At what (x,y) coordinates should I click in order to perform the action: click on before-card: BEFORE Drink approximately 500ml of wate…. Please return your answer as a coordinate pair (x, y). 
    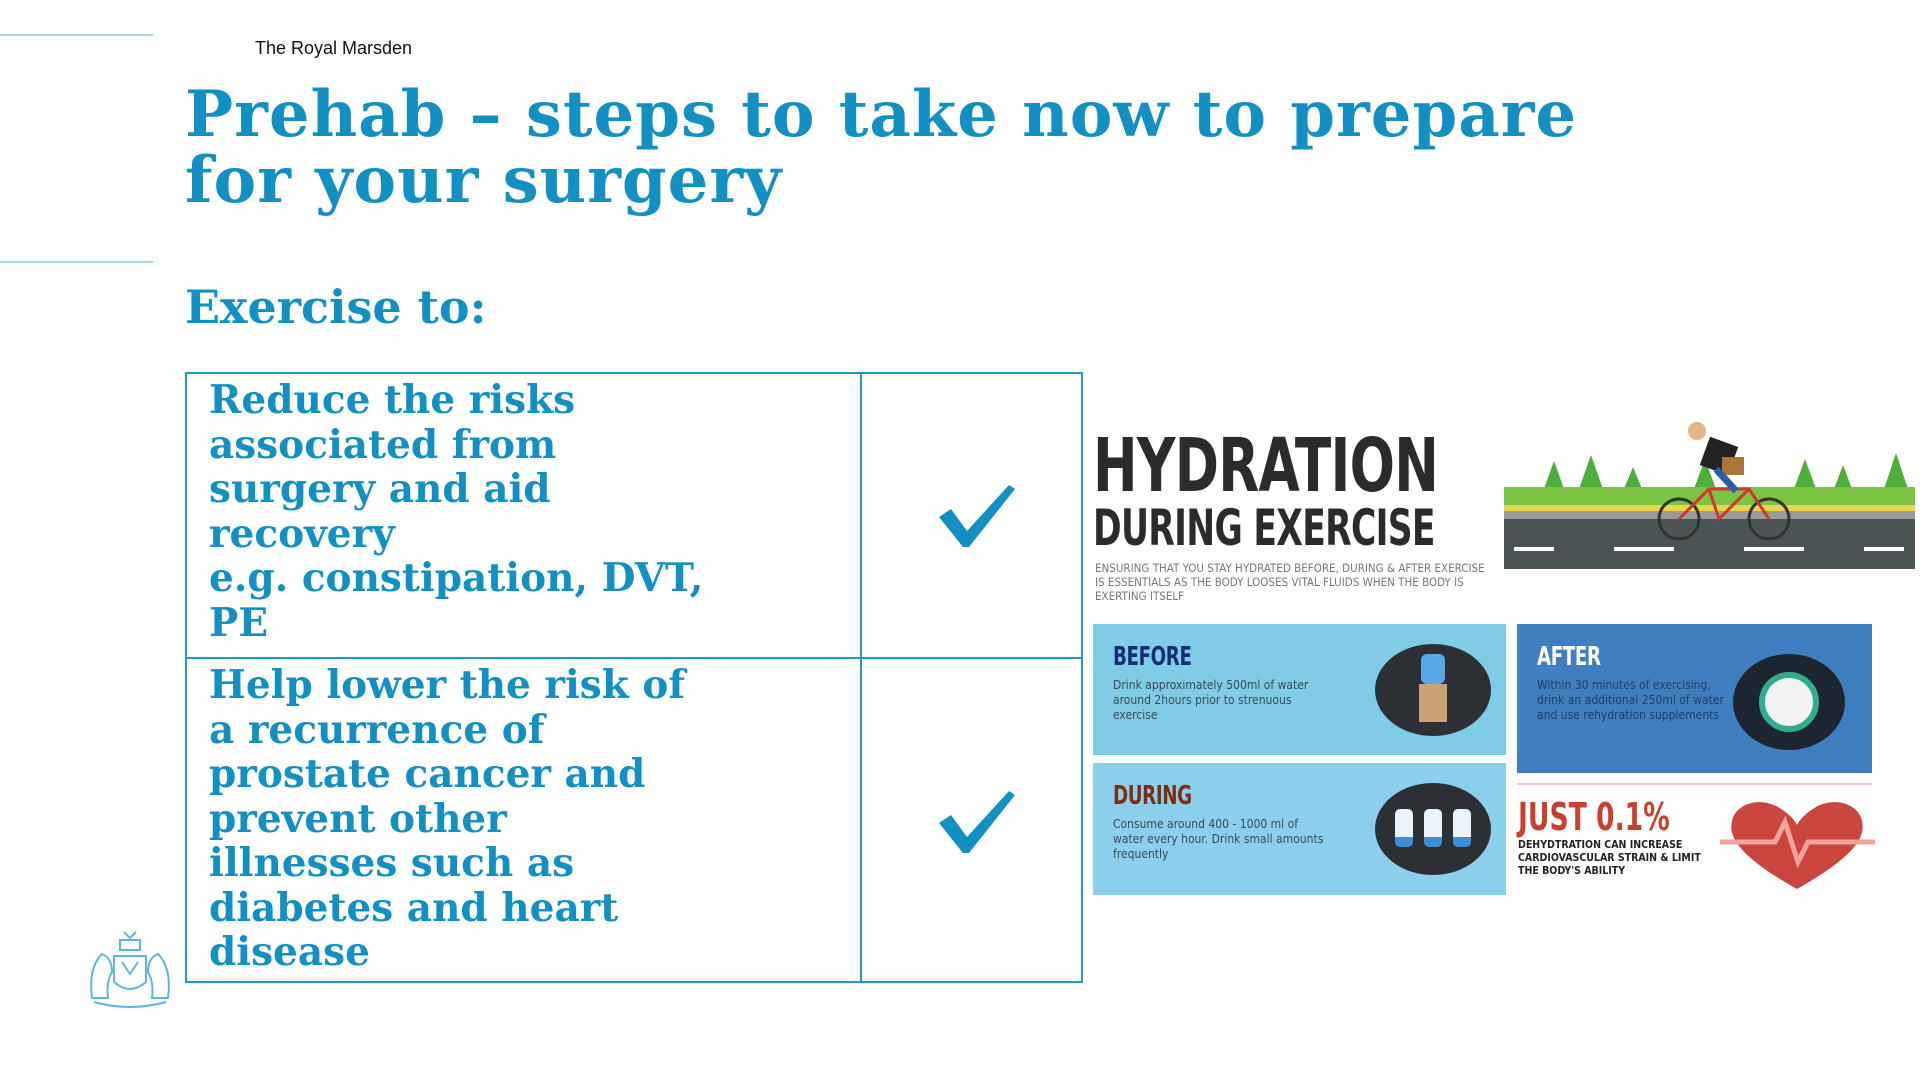
    Looking at the image, I should click on (1299, 689).